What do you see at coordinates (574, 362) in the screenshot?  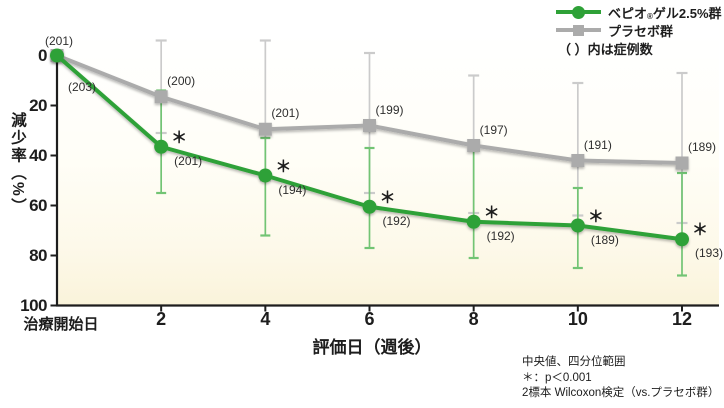 I see `note-median-iqr: 中央値、四分位範囲` at bounding box center [574, 362].